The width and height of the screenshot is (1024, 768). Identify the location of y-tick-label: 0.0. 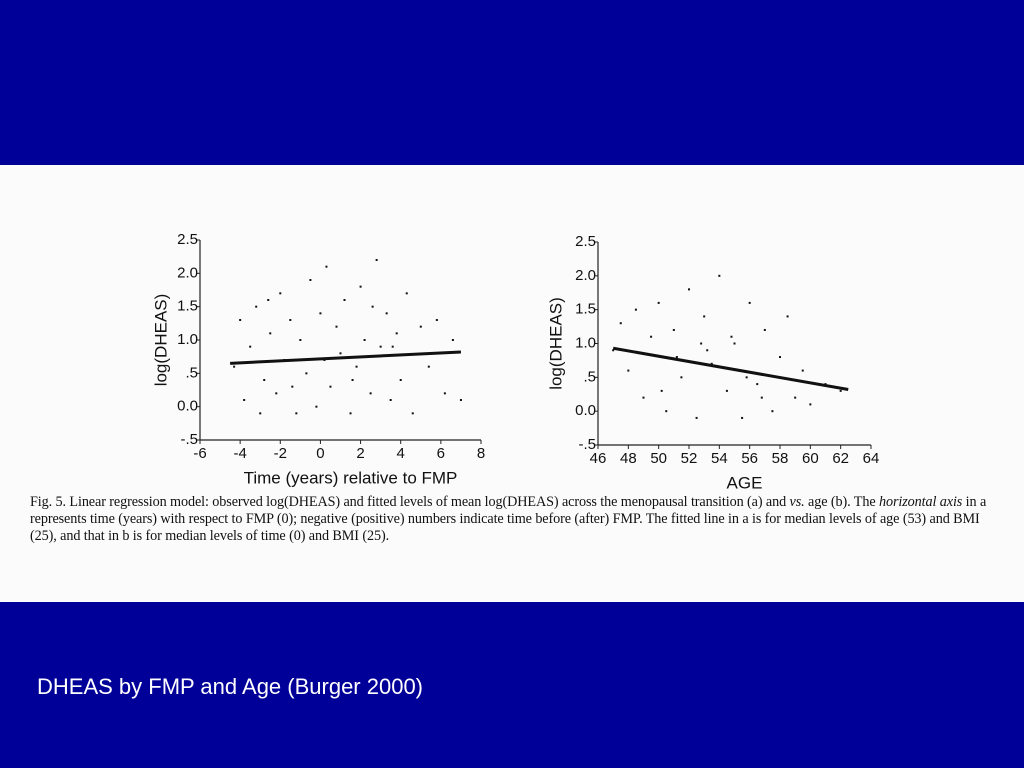
(585, 410).